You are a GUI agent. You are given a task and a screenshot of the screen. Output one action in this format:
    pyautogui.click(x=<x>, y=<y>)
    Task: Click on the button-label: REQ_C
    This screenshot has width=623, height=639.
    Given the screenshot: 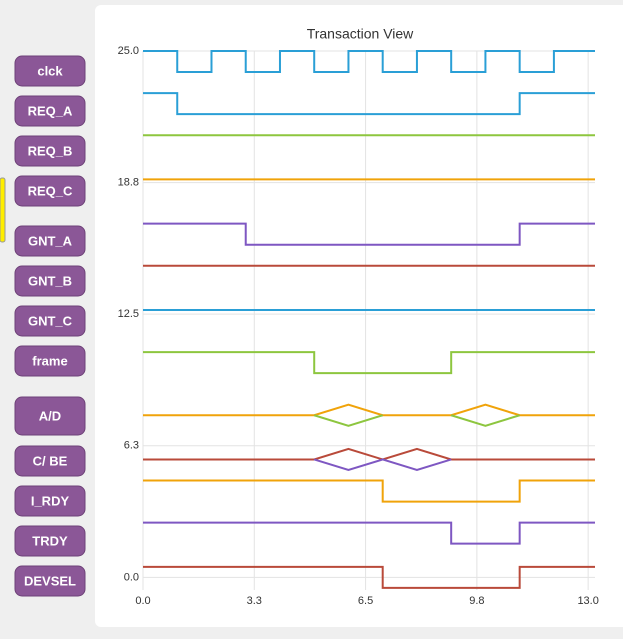 What is the action you would take?
    pyautogui.click(x=50, y=190)
    